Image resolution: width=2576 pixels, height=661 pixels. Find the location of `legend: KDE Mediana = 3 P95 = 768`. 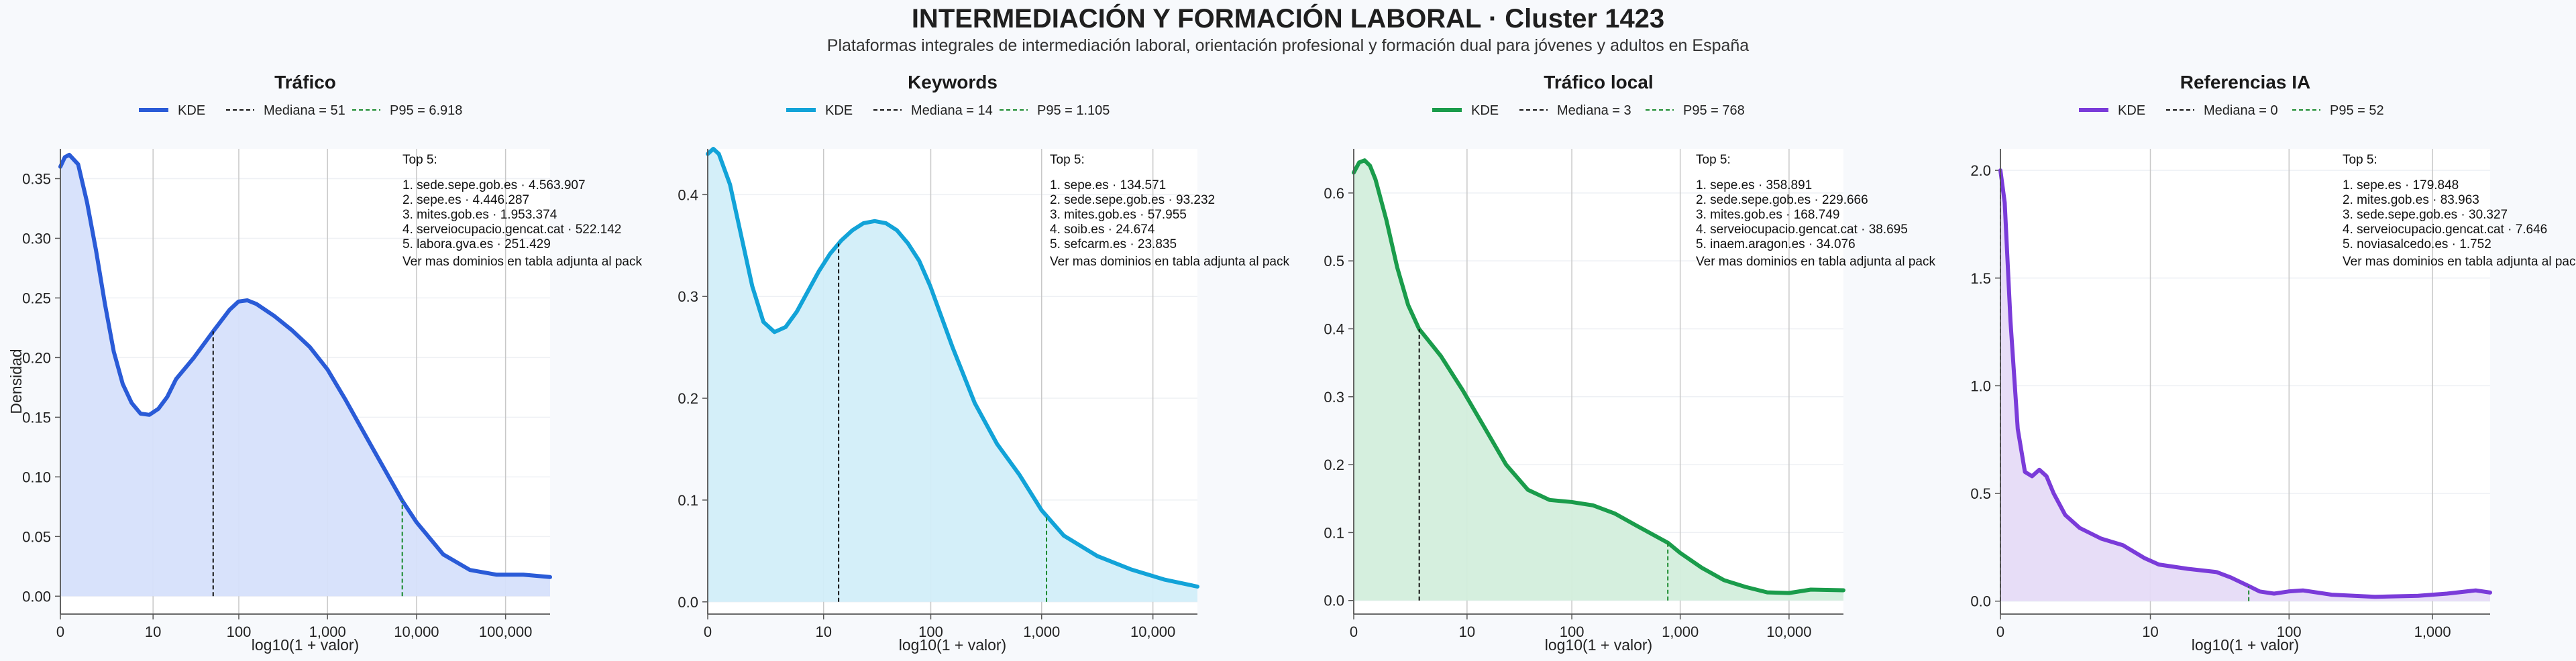

legend: KDE Mediana = 3 P95 = 768 is located at coordinates (1588, 110).